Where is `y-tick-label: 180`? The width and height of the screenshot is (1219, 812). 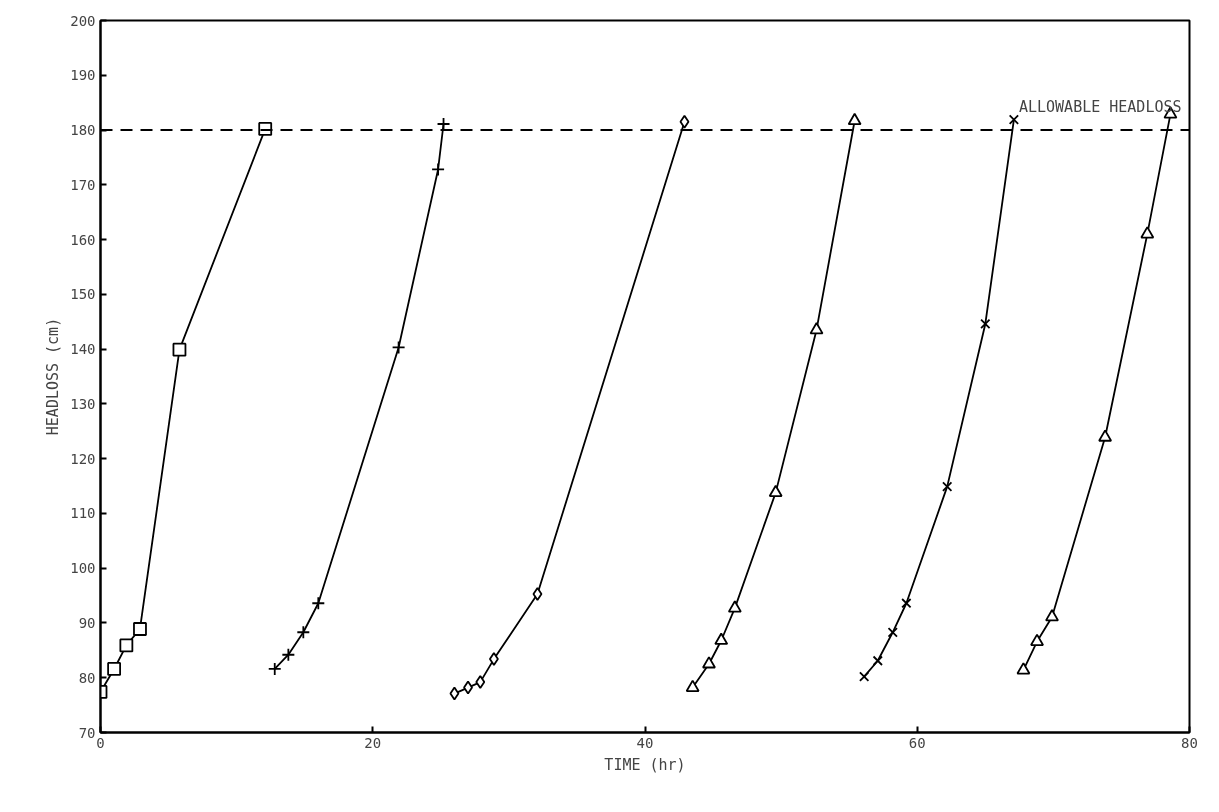
y-tick-label: 180 is located at coordinates (83, 130).